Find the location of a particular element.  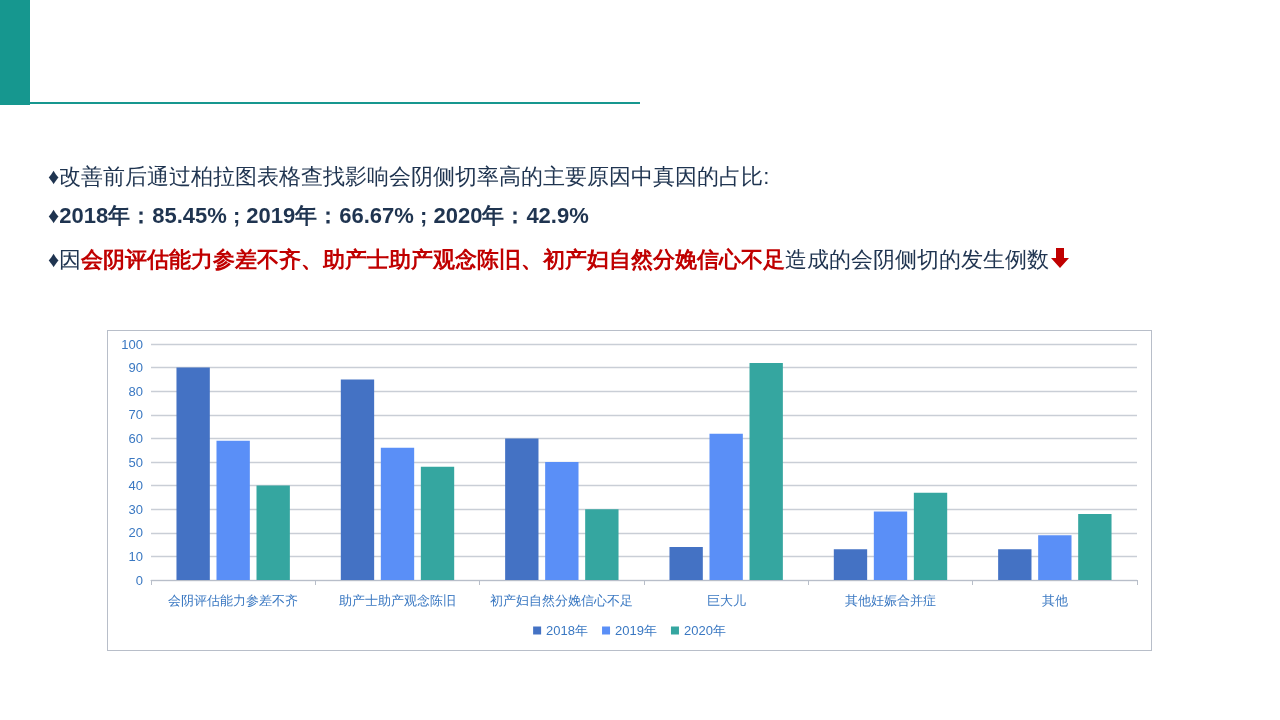

text: 造成的会阴侧切的发生例数 is located at coordinates (917, 259).